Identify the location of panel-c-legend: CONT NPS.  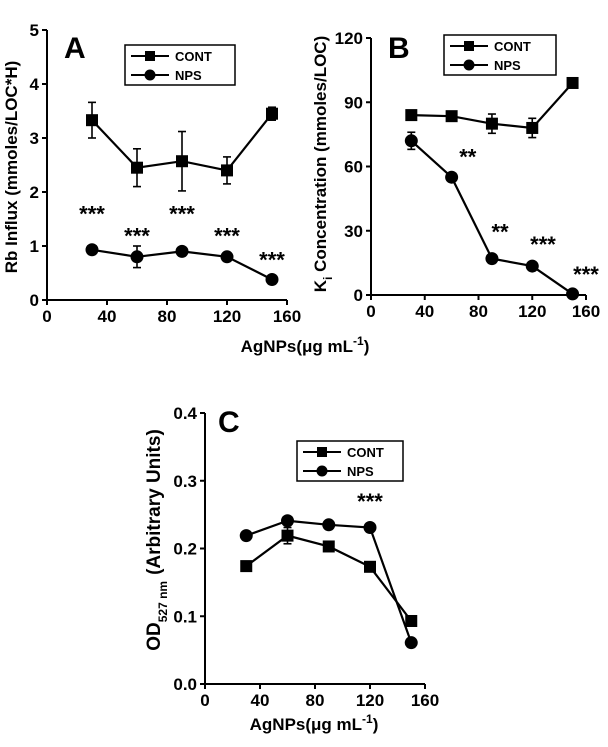
(350, 461).